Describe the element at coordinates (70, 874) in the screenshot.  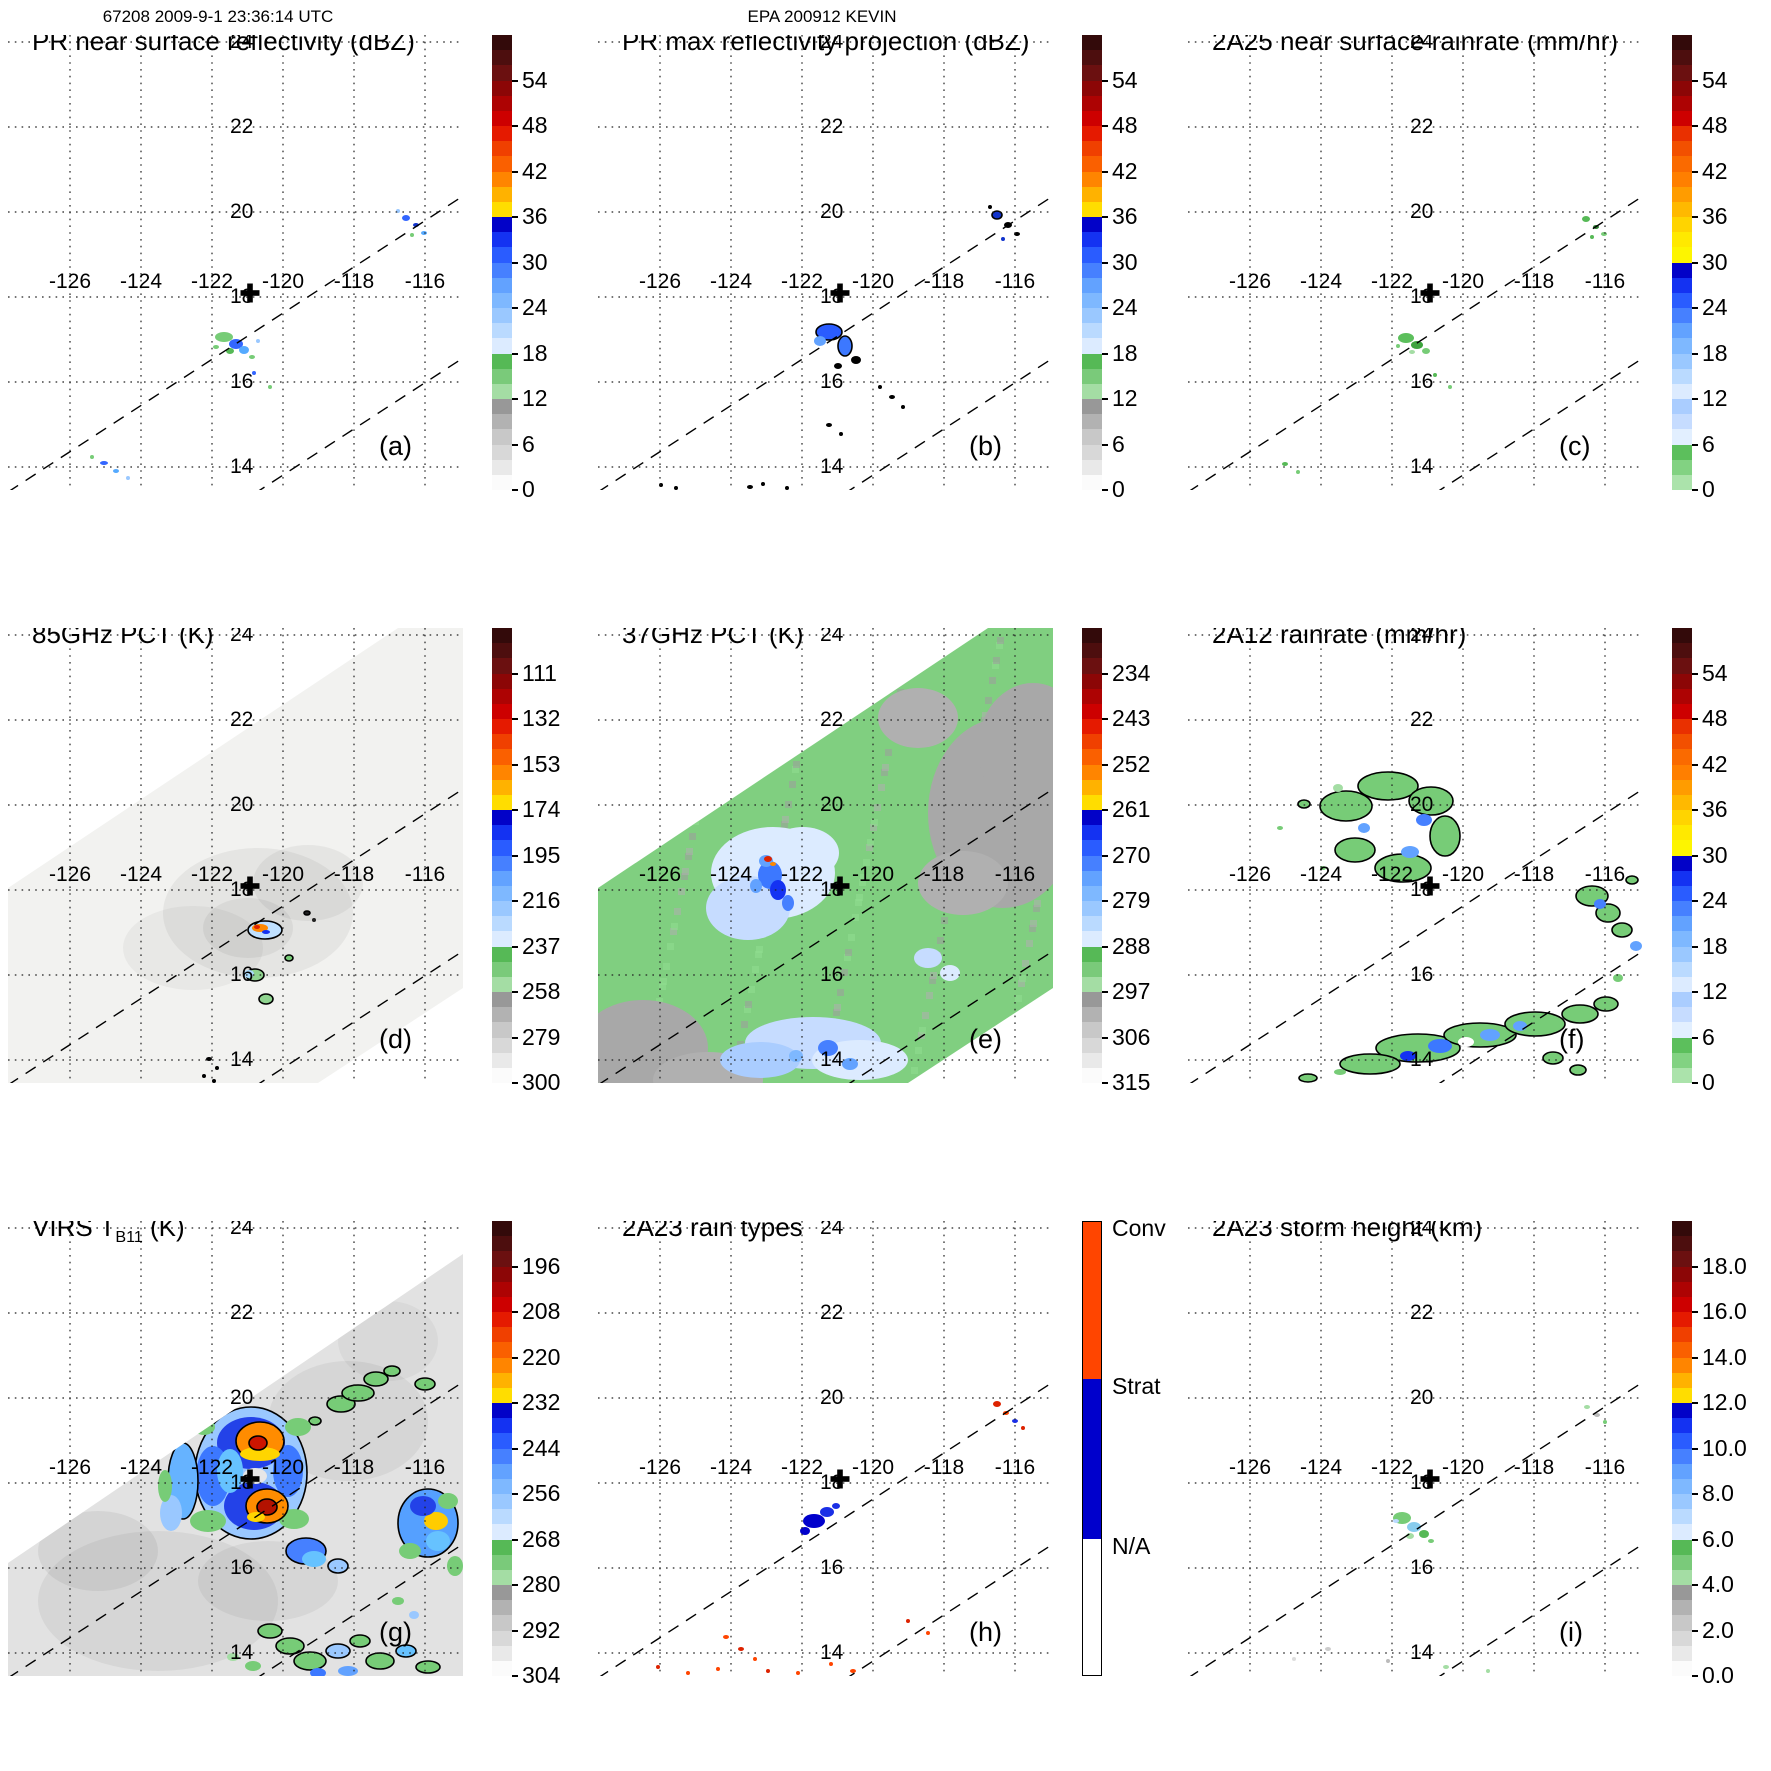
I see `lon-tick-label: -126` at that location.